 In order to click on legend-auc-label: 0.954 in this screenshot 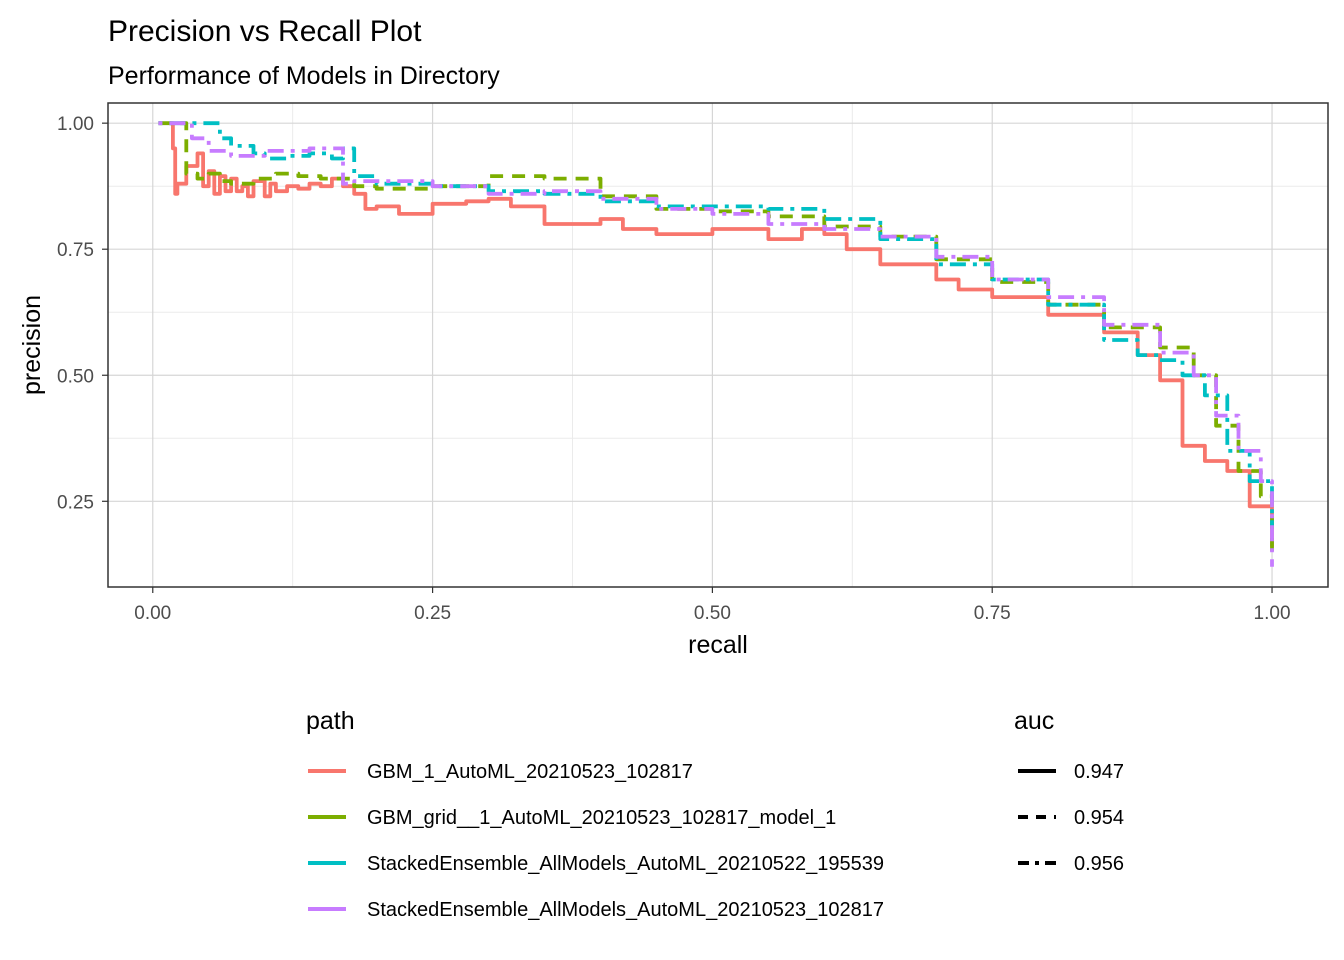, I will do `click(1099, 818)`.